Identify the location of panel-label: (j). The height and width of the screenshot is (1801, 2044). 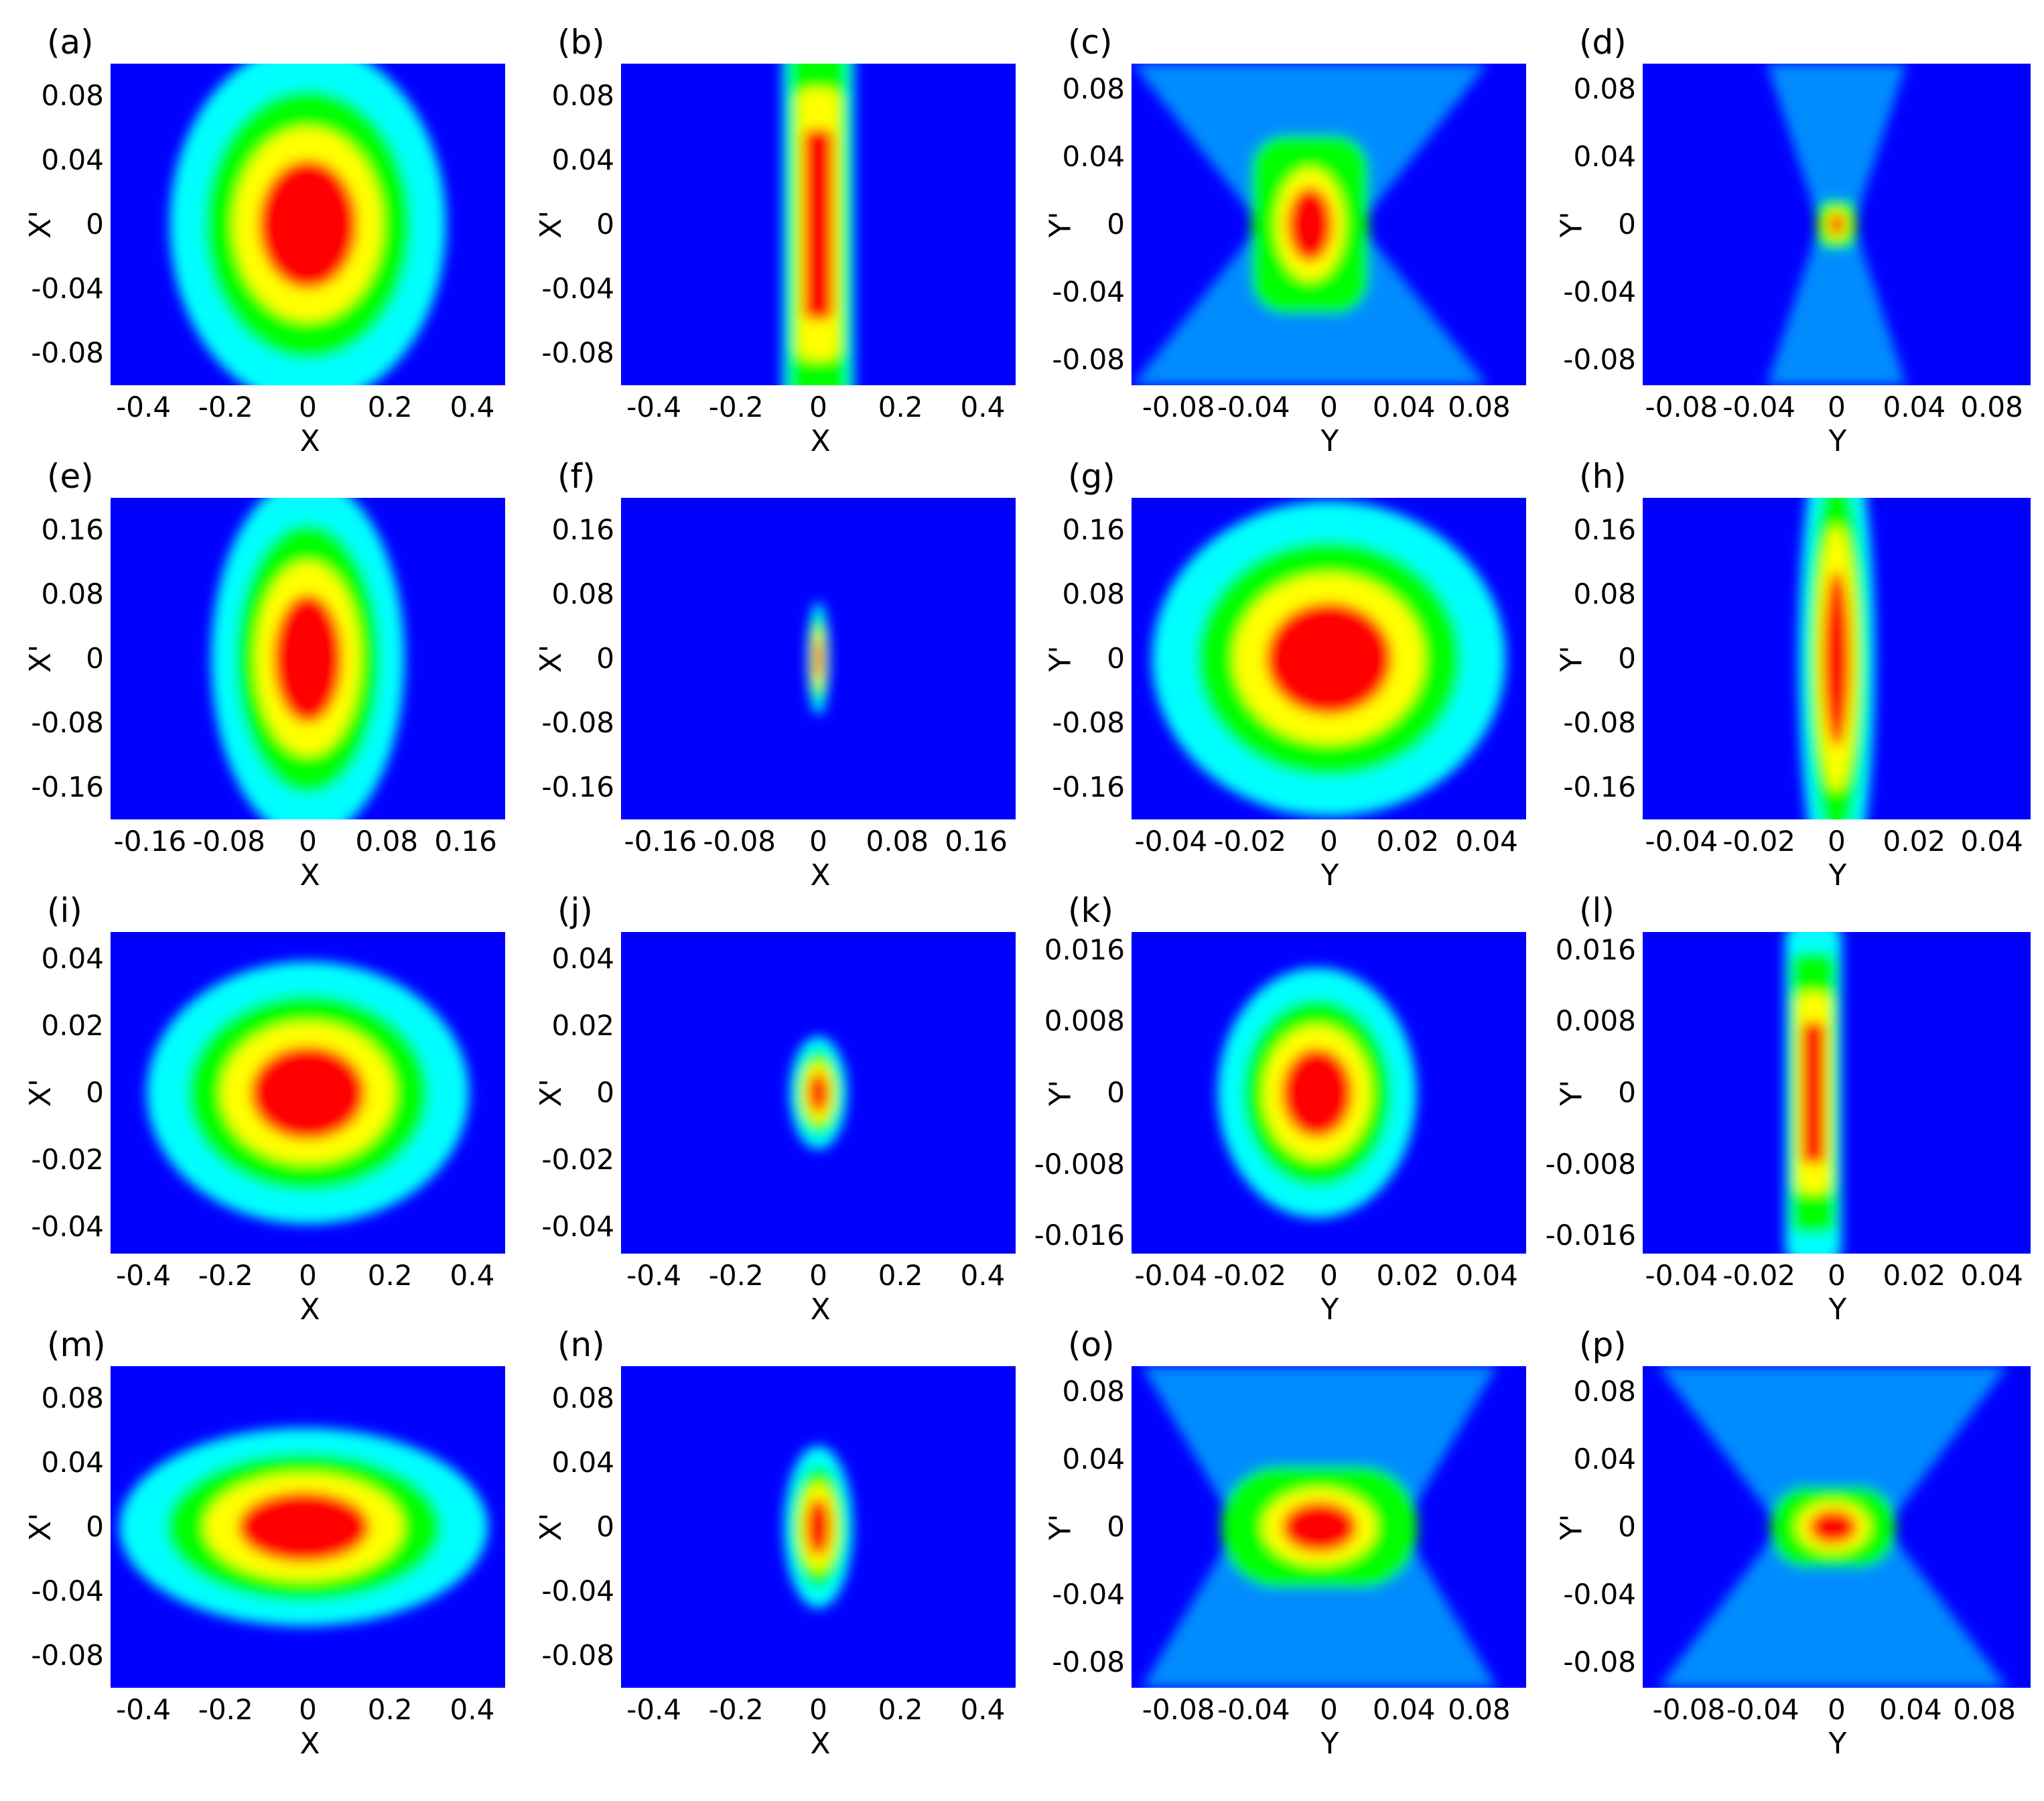
(575, 910).